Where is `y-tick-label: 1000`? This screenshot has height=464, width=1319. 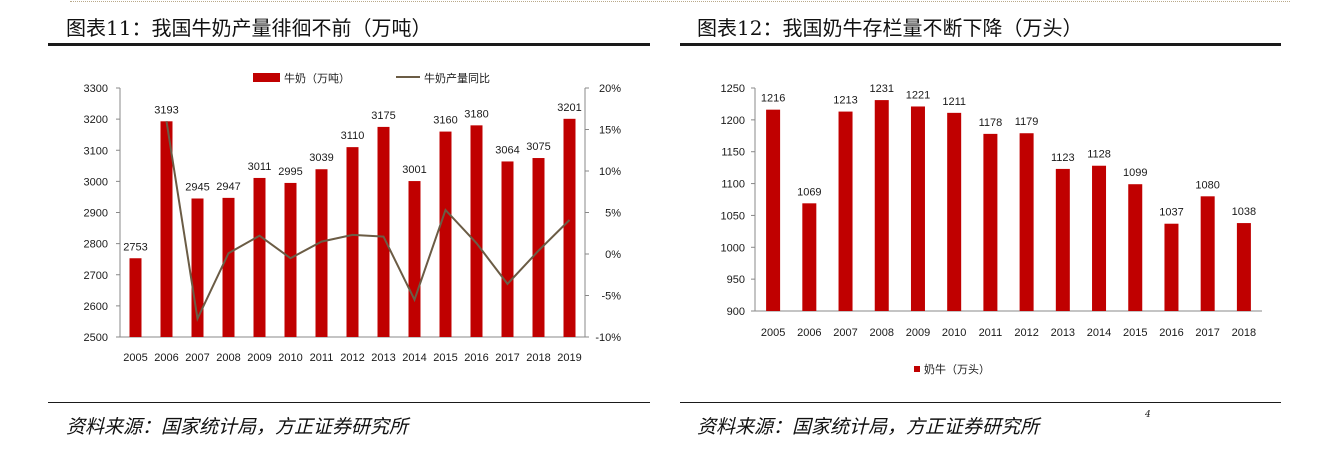
y-tick-label: 1000 is located at coordinates (733, 248).